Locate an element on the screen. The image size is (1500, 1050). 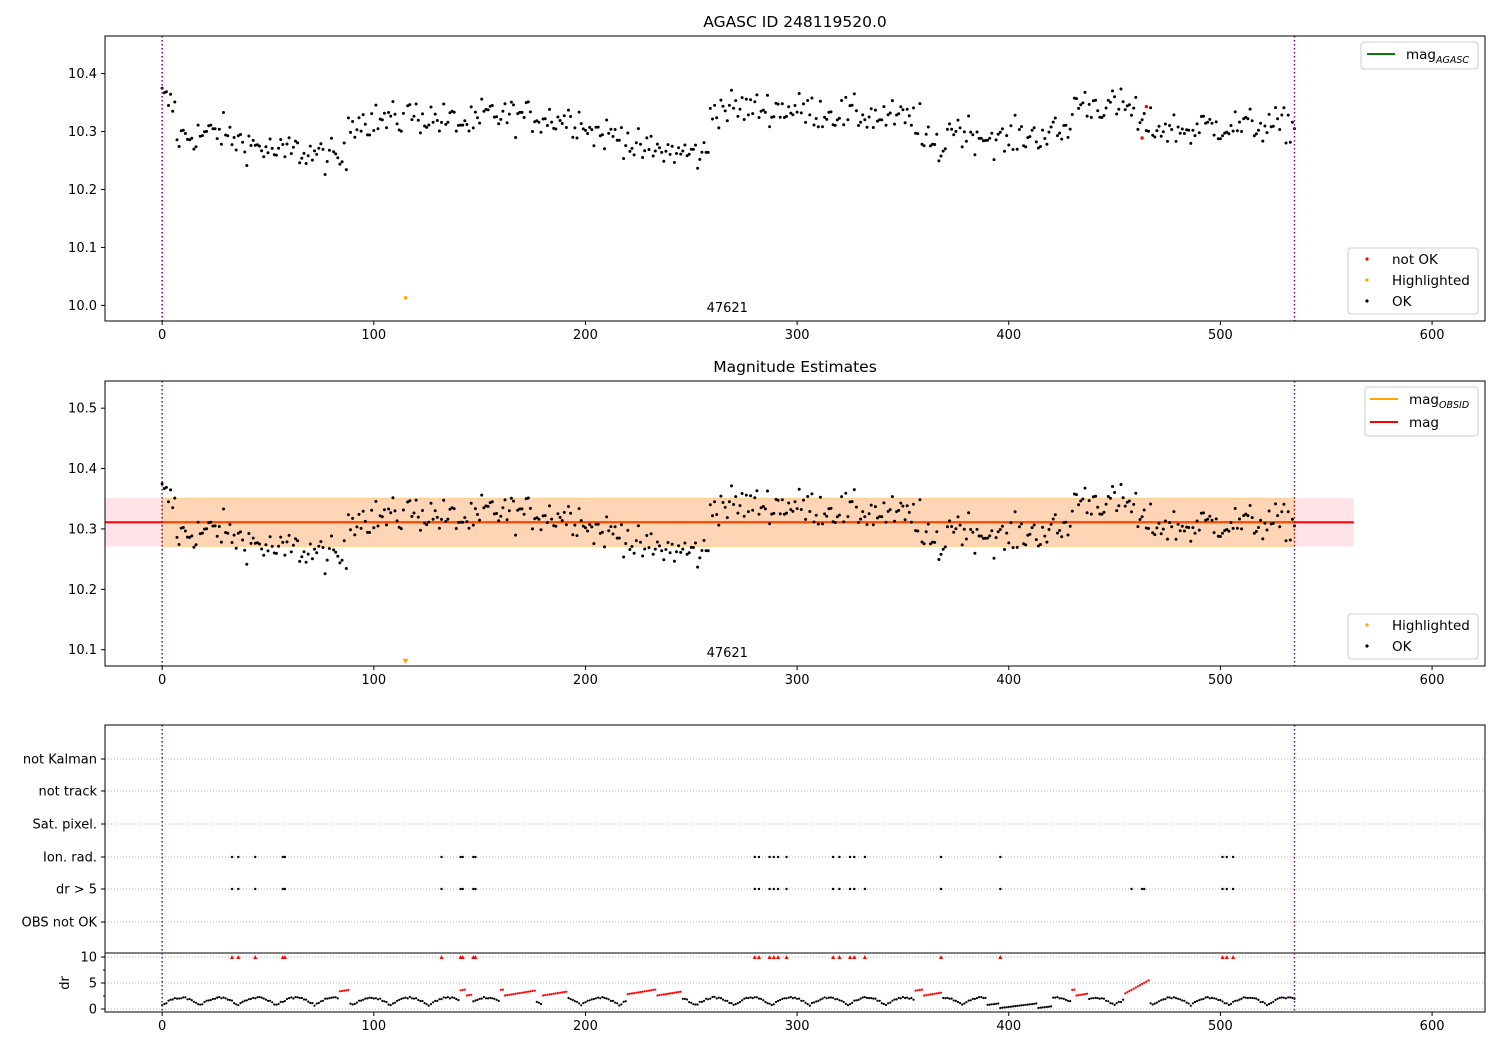
x-tick-label: 400 is located at coordinates (1008, 680).